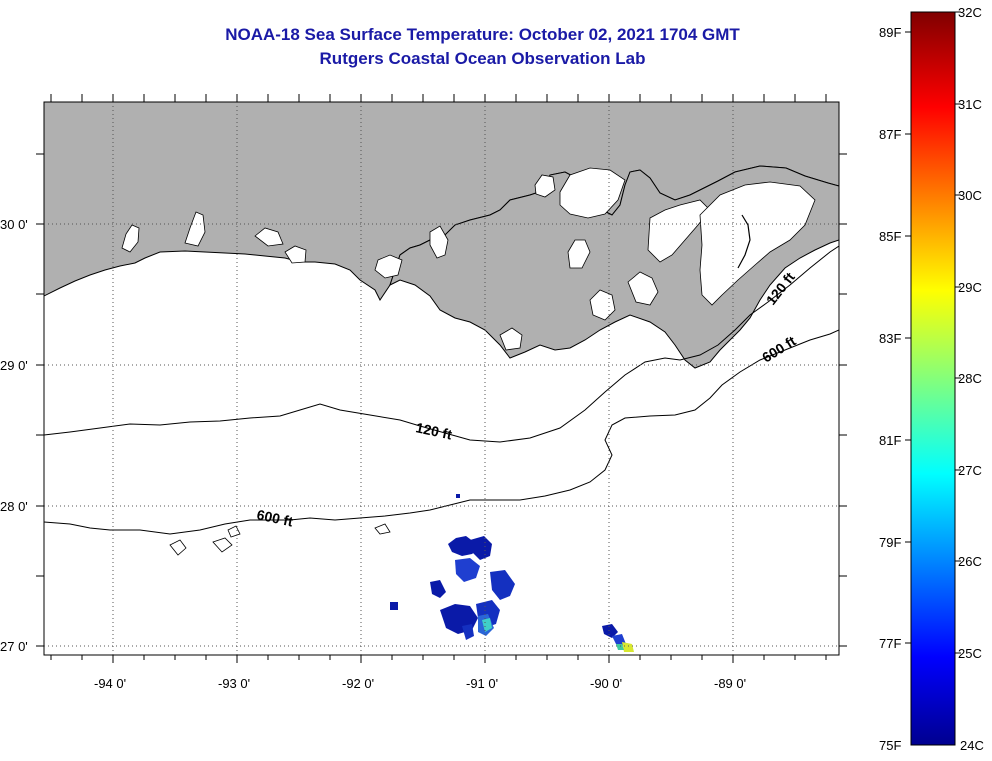 The width and height of the screenshot is (992, 761). What do you see at coordinates (110, 683) in the screenshot?
I see `lon-label: -94 0'` at bounding box center [110, 683].